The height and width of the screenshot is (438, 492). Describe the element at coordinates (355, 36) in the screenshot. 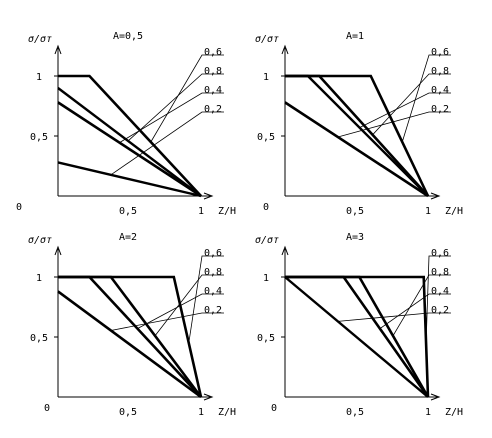

I see `chart-title: A=1` at that location.